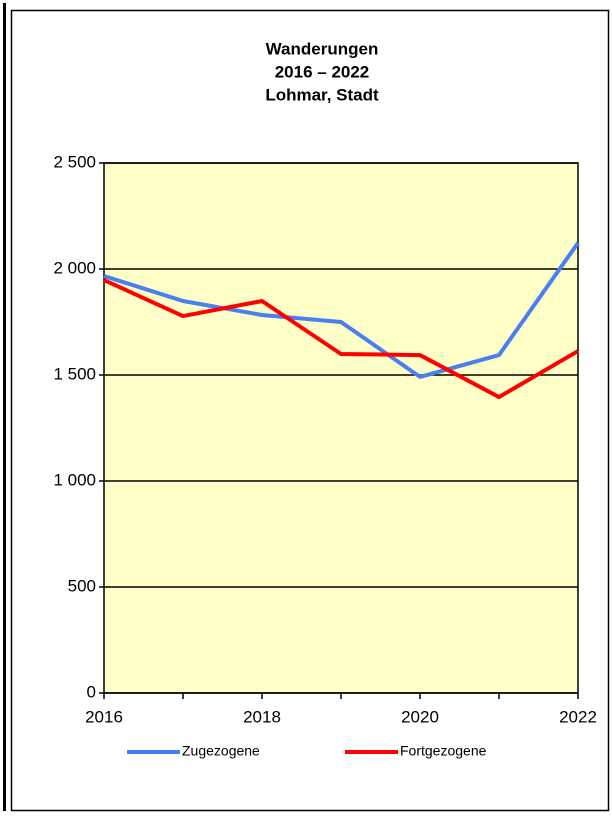  What do you see at coordinates (578, 716) in the screenshot?
I see `x-tick-label: 2022` at bounding box center [578, 716].